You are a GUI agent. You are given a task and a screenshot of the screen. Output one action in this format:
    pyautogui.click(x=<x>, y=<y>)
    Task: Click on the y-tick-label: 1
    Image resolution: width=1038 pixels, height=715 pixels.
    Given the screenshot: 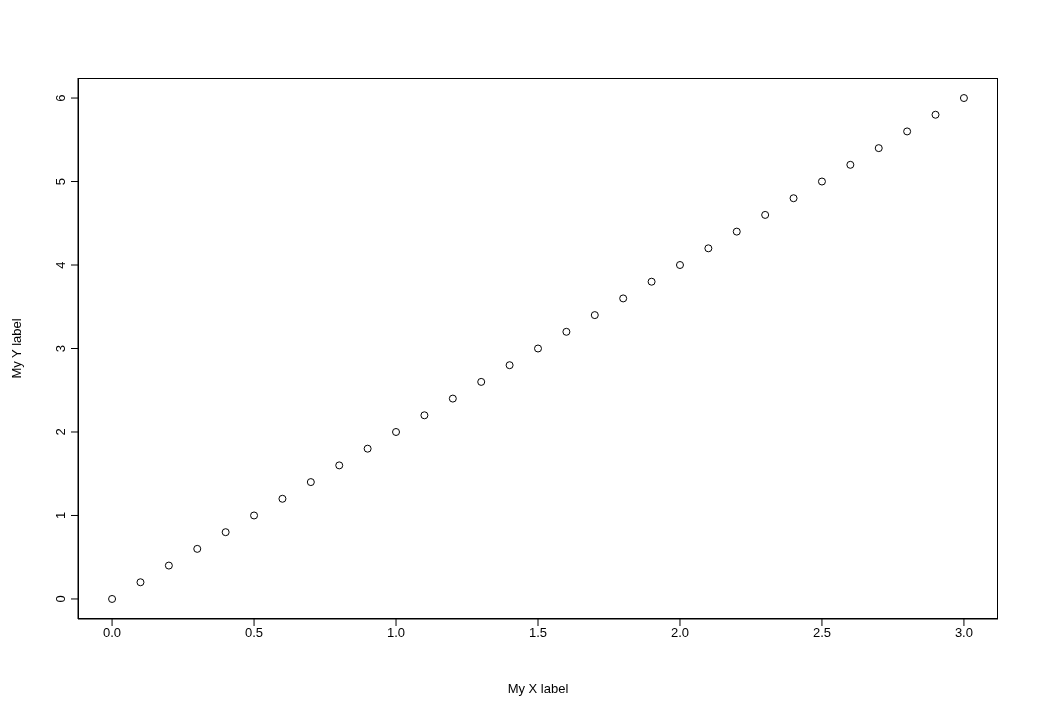 What is the action you would take?
    pyautogui.click(x=60, y=515)
    